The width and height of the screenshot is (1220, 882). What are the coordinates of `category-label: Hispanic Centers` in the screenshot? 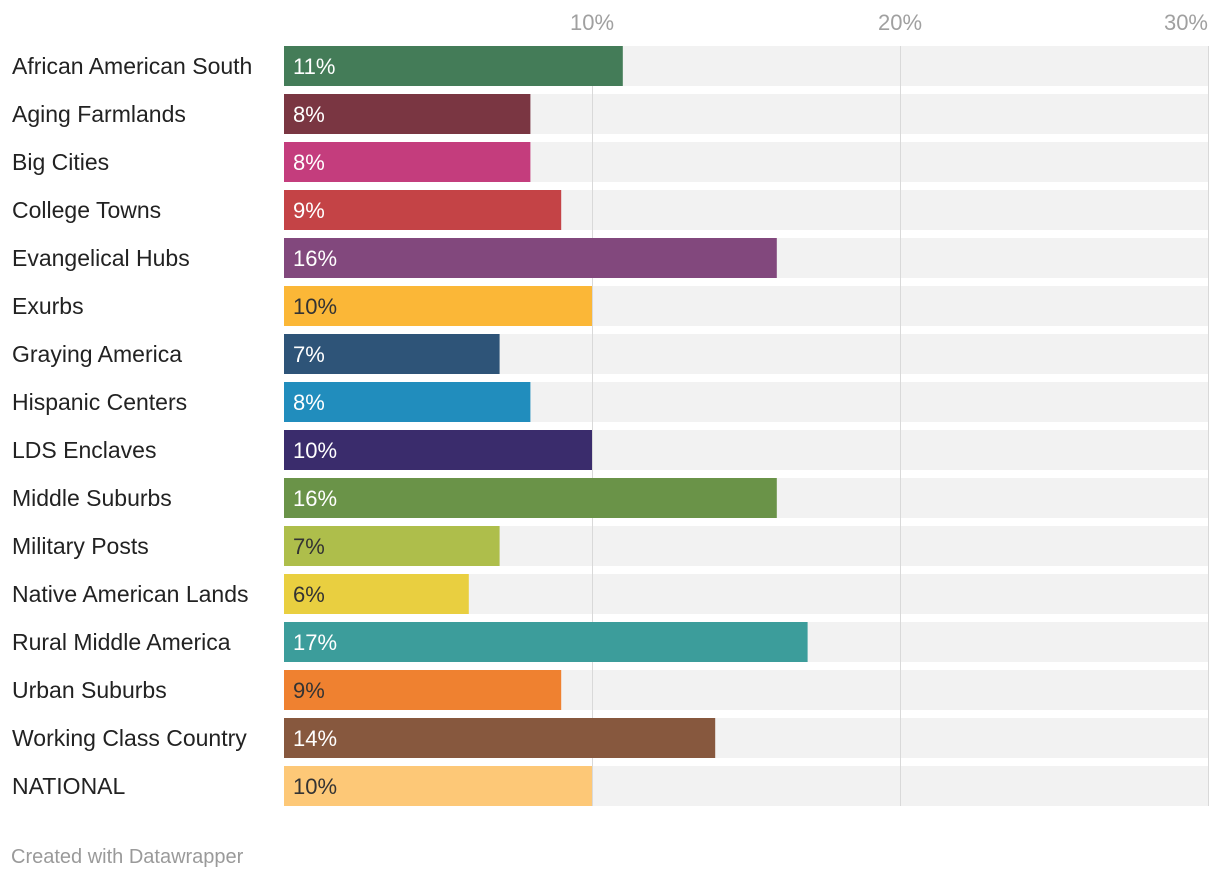 It's located at (99, 402).